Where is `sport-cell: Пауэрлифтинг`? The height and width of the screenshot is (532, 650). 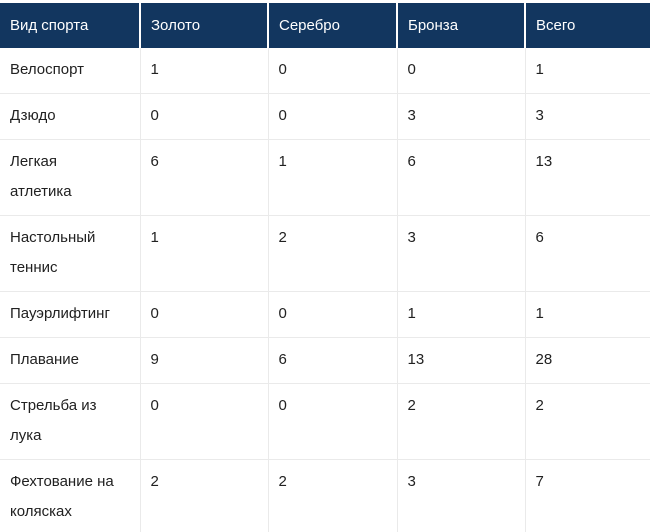 sport-cell: Пауэрлифтинг is located at coordinates (70, 314).